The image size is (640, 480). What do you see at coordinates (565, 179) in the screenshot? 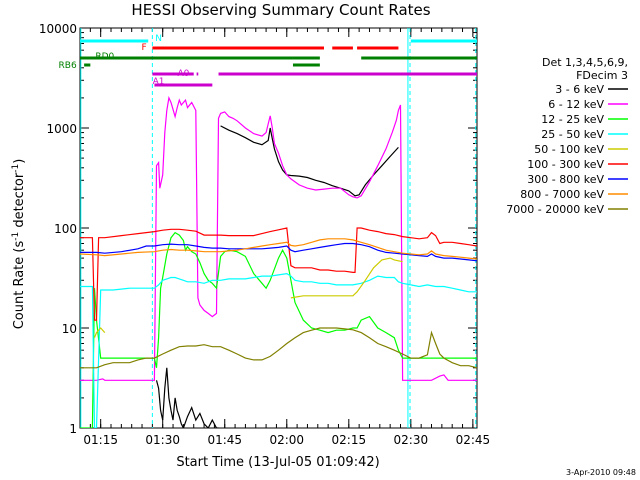
I see `legend-label: 300 - 800 keV` at bounding box center [565, 179].